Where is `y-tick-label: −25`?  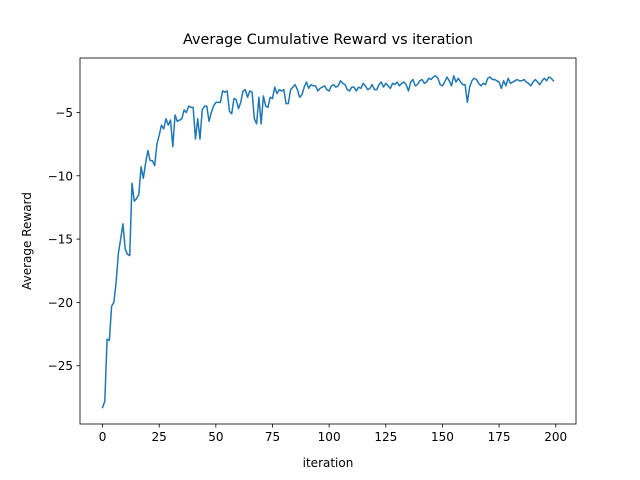 y-tick-label: −25 is located at coordinates (60, 366).